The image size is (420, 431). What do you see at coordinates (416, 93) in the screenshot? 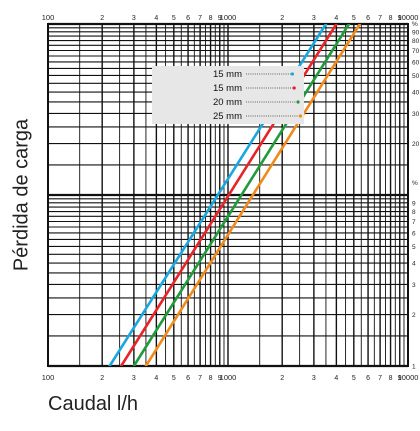
I see `y-tick-label: 40` at bounding box center [416, 93].